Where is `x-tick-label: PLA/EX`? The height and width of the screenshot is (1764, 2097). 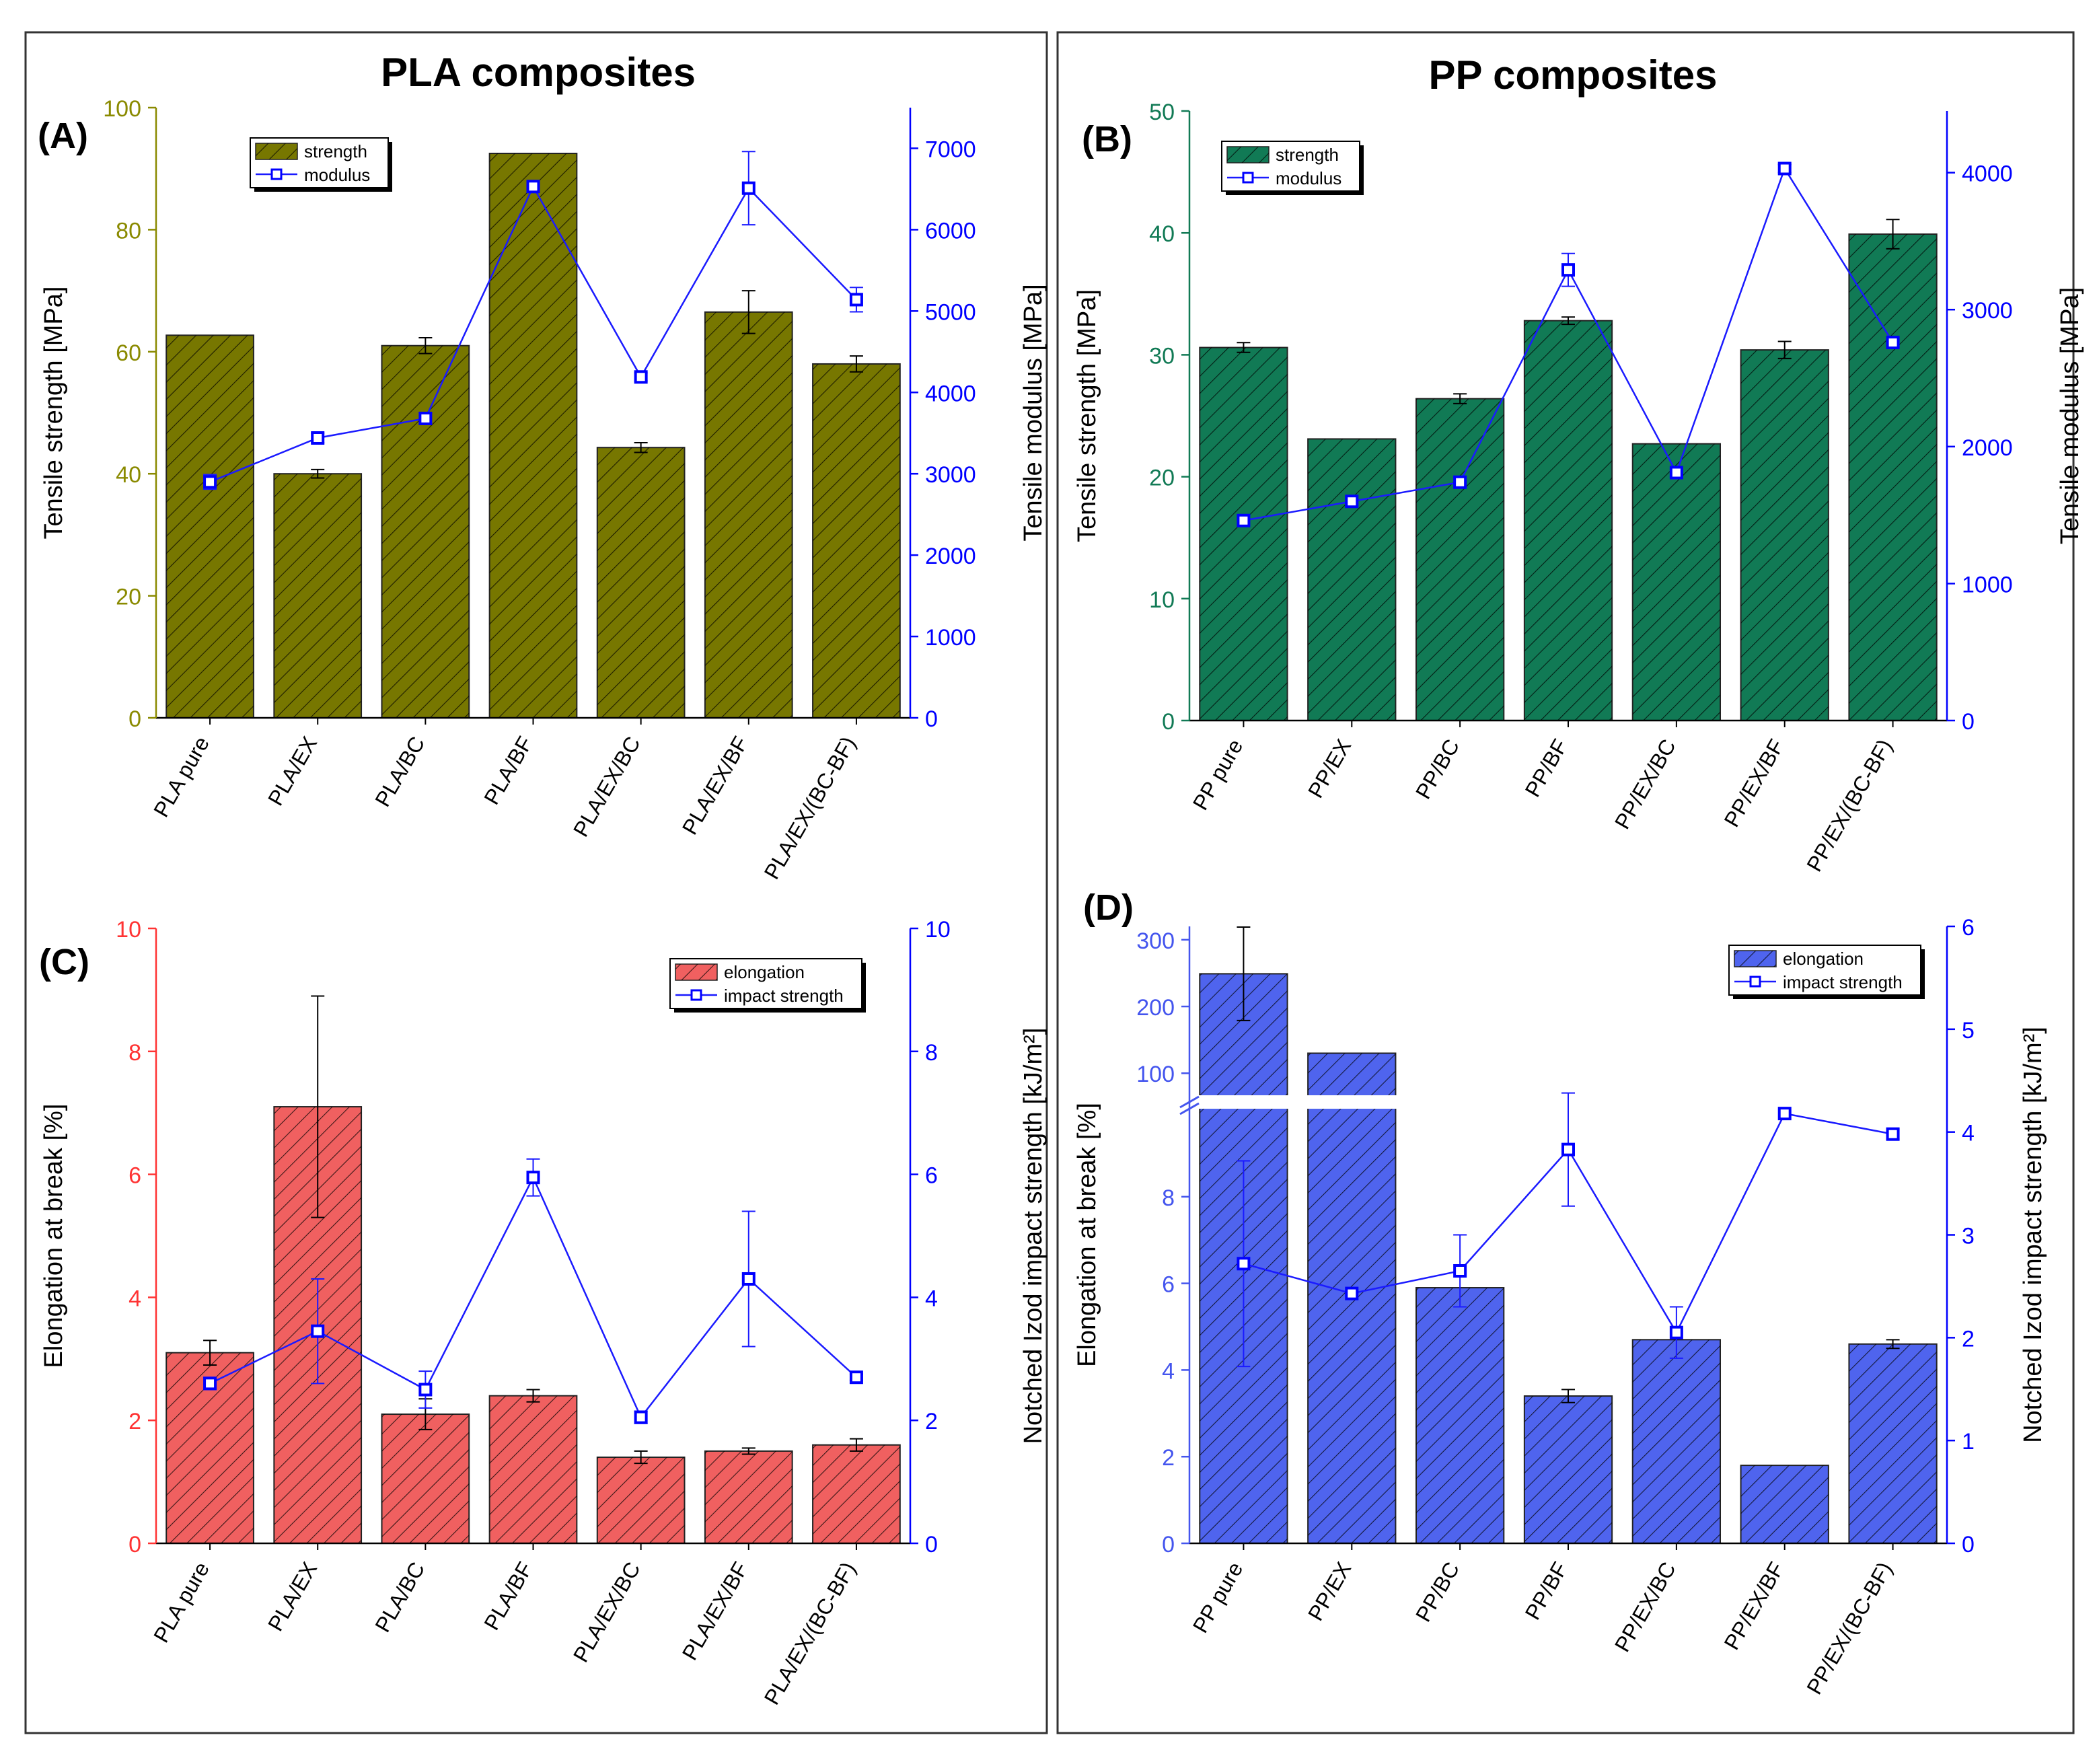 x-tick-label: PLA/EX is located at coordinates (292, 771).